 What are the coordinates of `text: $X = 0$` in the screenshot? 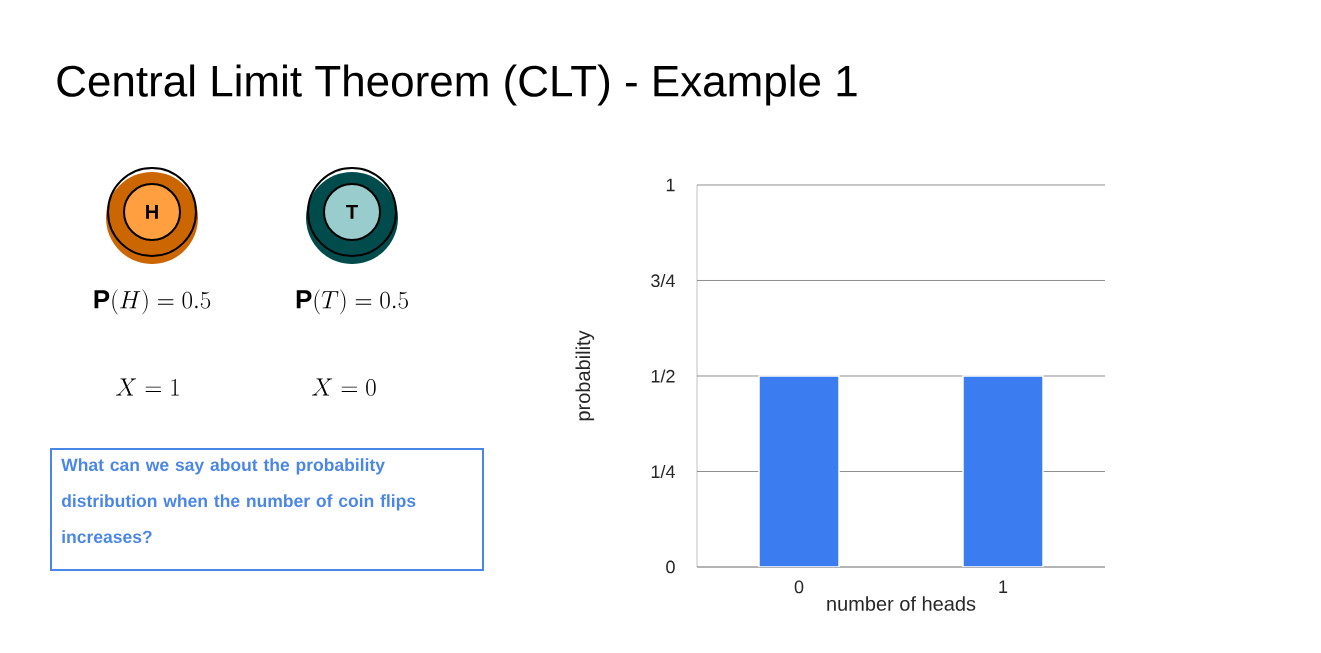 It's located at (343, 387).